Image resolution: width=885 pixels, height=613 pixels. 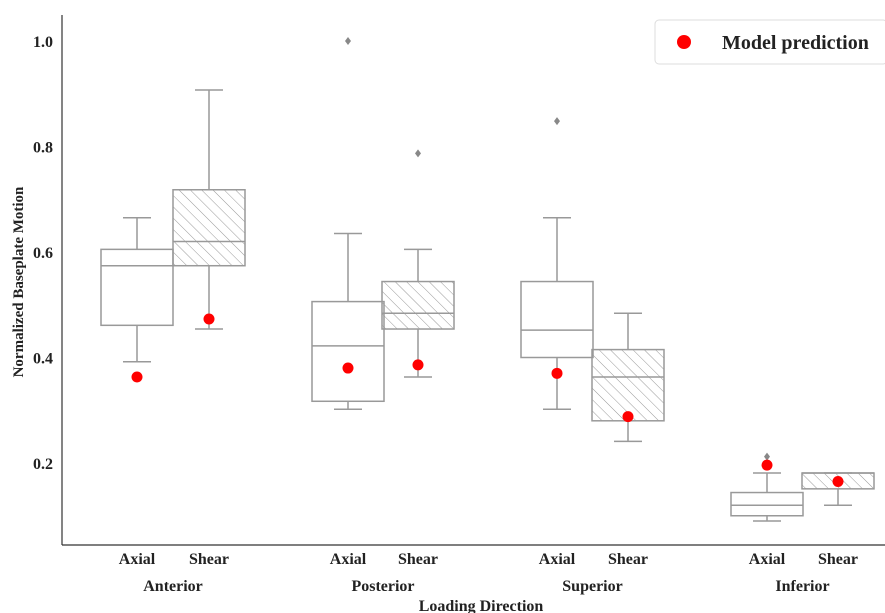 What do you see at coordinates (382, 586) in the screenshot?
I see `group-label-posterior: Posterior` at bounding box center [382, 586].